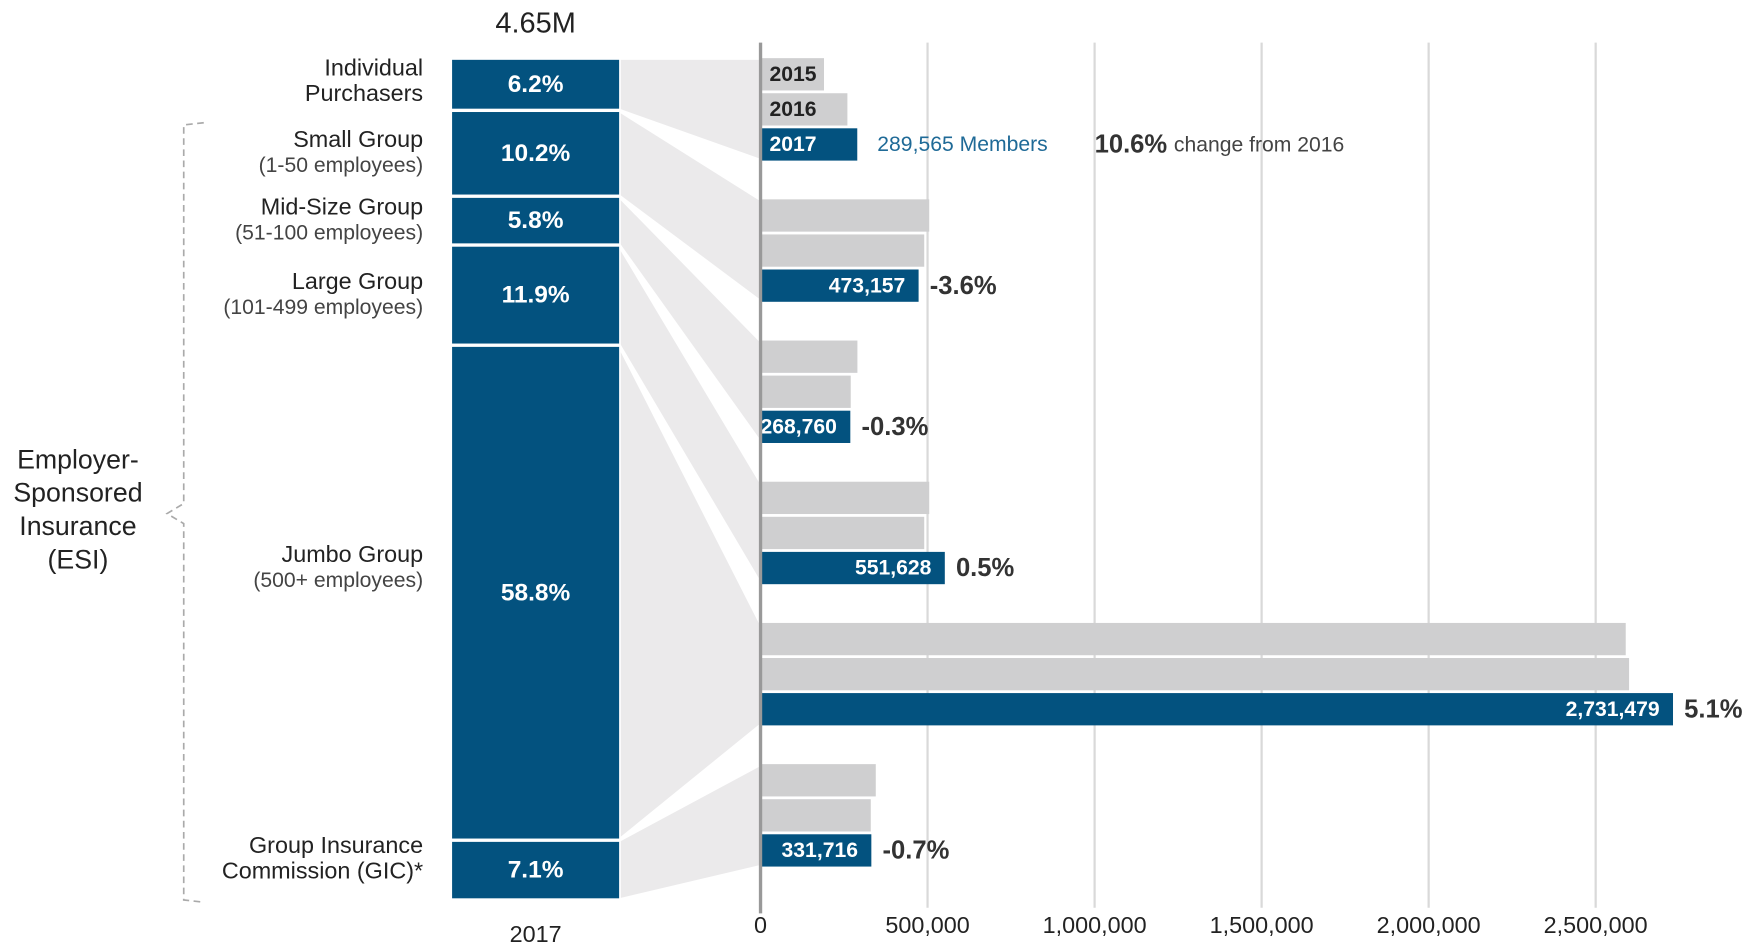  Describe the element at coordinates (78, 560) in the screenshot. I see `group-label: (ESI)` at that location.